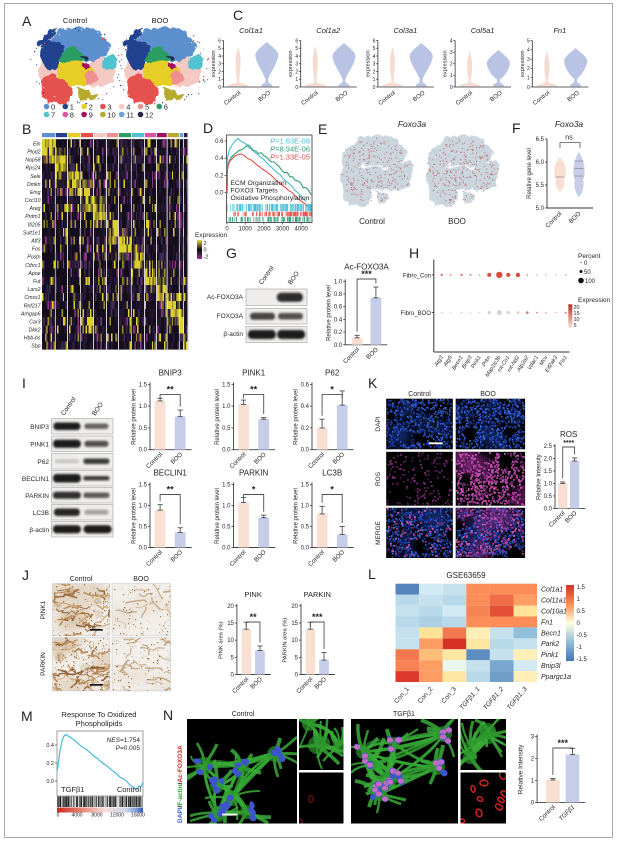  Describe the element at coordinates (577, 308) in the screenshot. I see `svg-text: 20` at that location.